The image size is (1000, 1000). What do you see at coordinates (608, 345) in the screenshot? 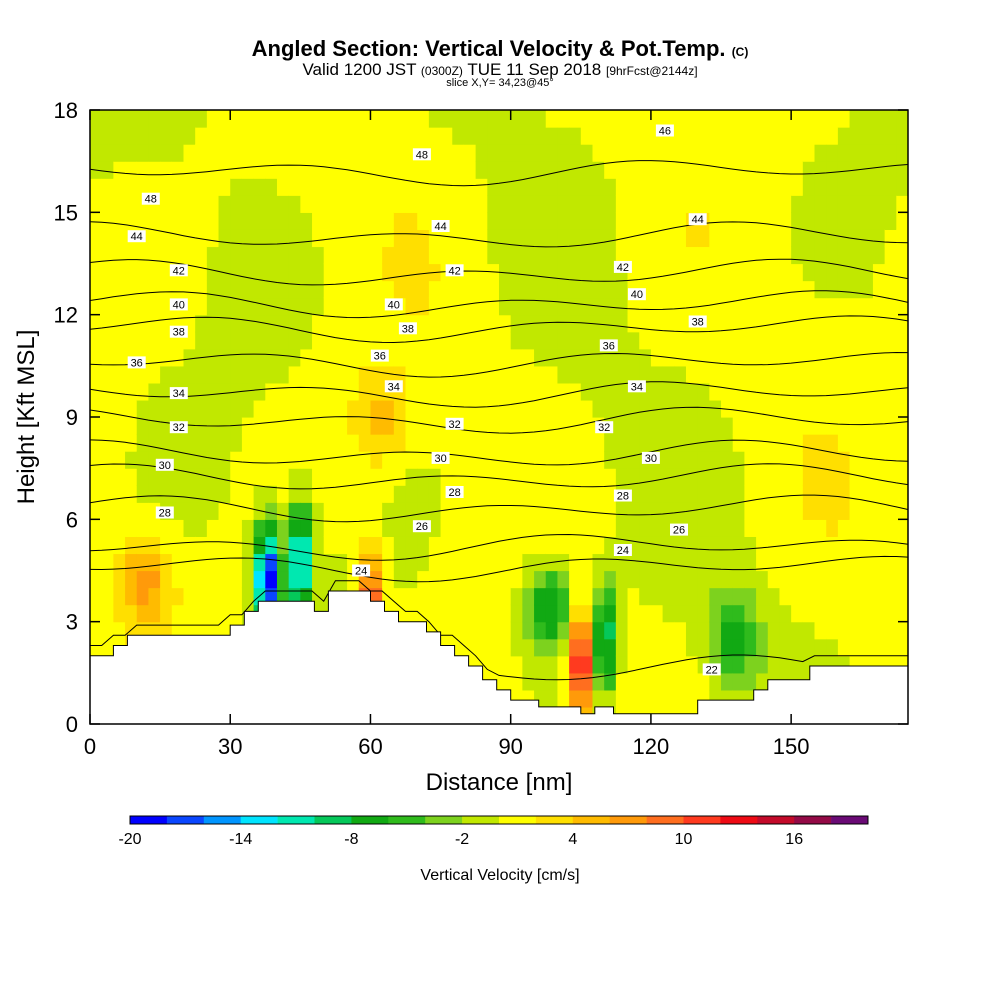
I see `contour-label-bg` at bounding box center [608, 345].